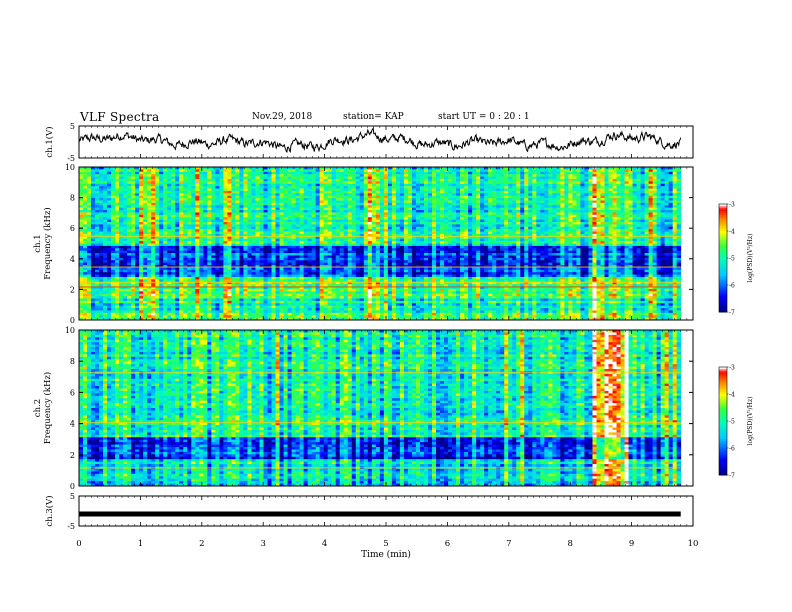 Image resolution: width=792 pixels, height=612 pixels. What do you see at coordinates (386, 142) in the screenshot?
I see `ch1-waveform-frame` at bounding box center [386, 142].